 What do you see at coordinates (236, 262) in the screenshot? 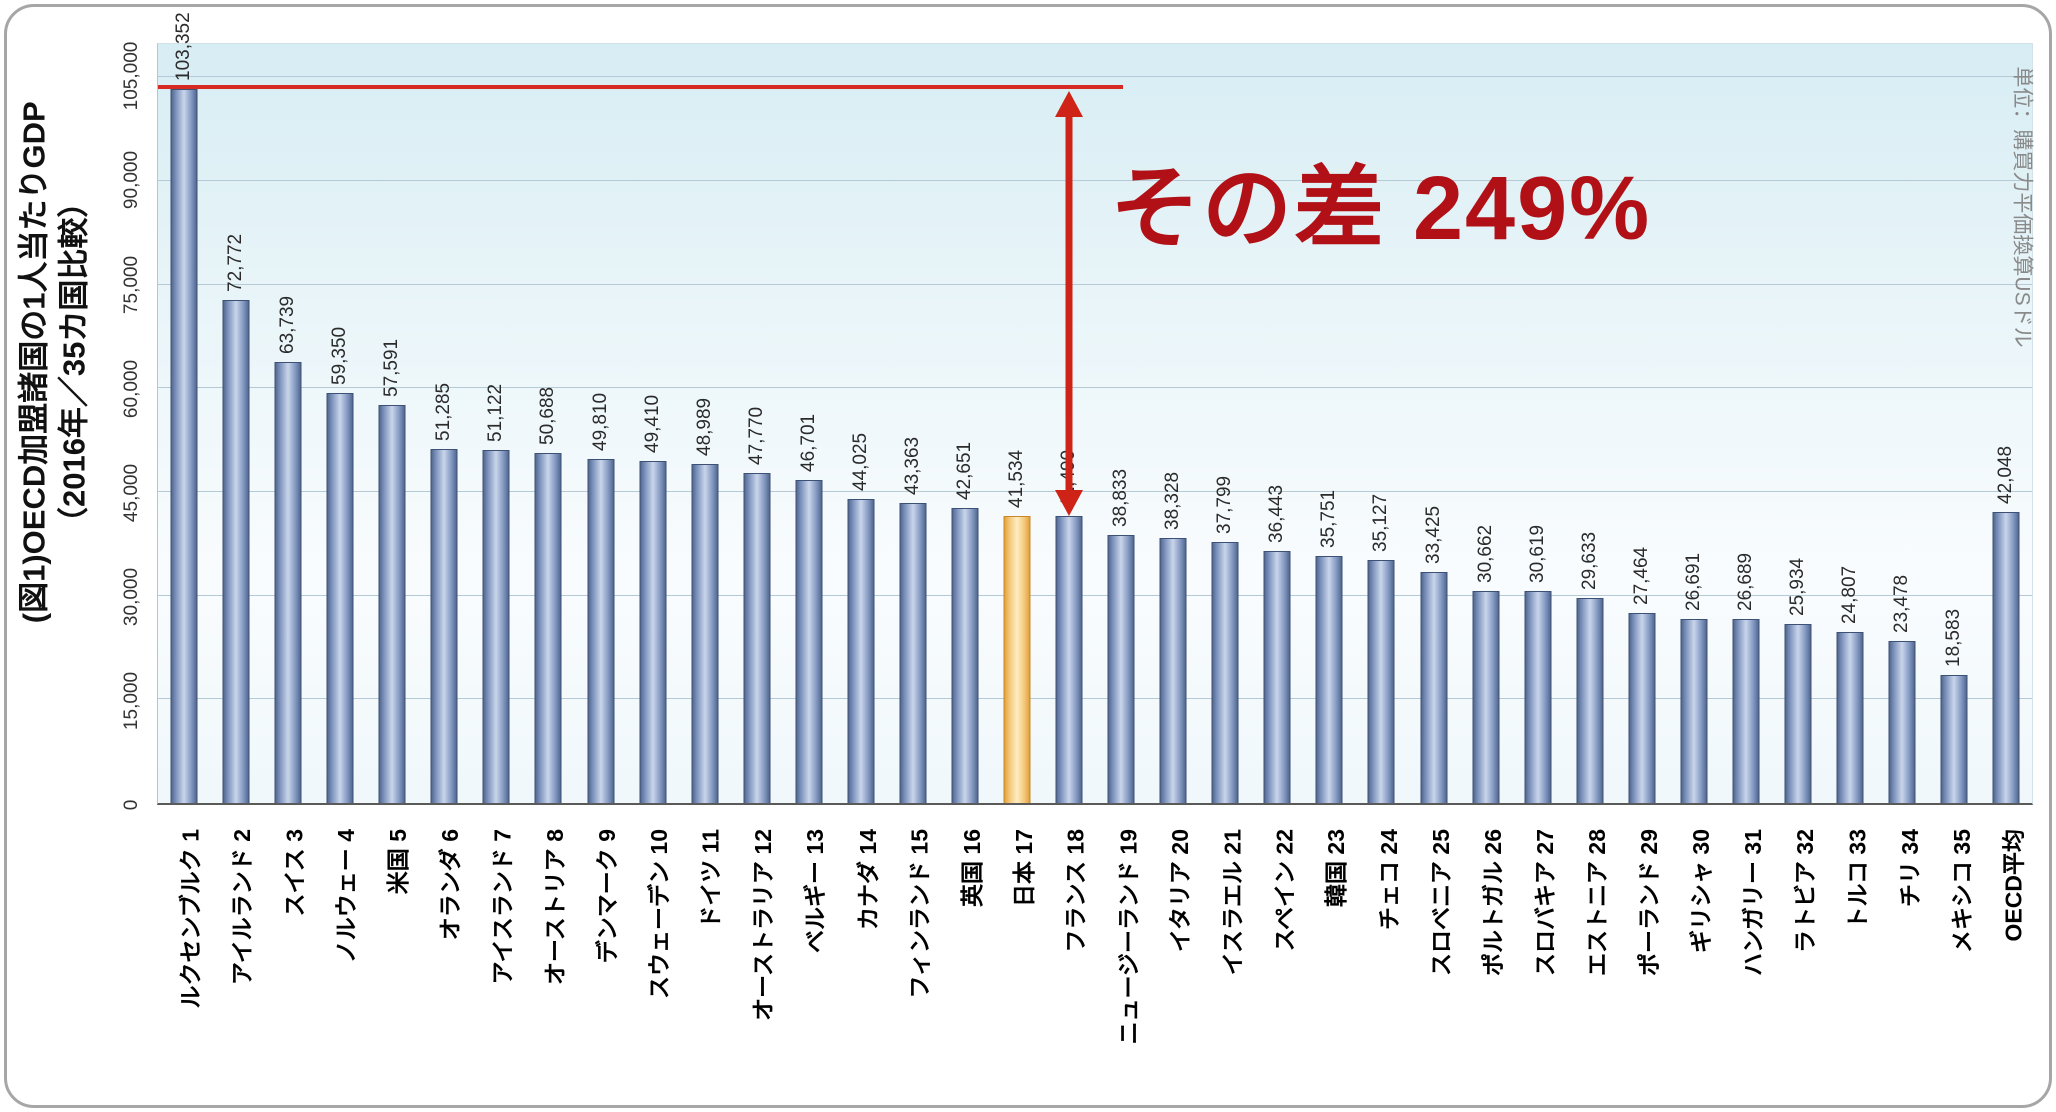
I see `bar-value-label: 72,772` at bounding box center [236, 262].